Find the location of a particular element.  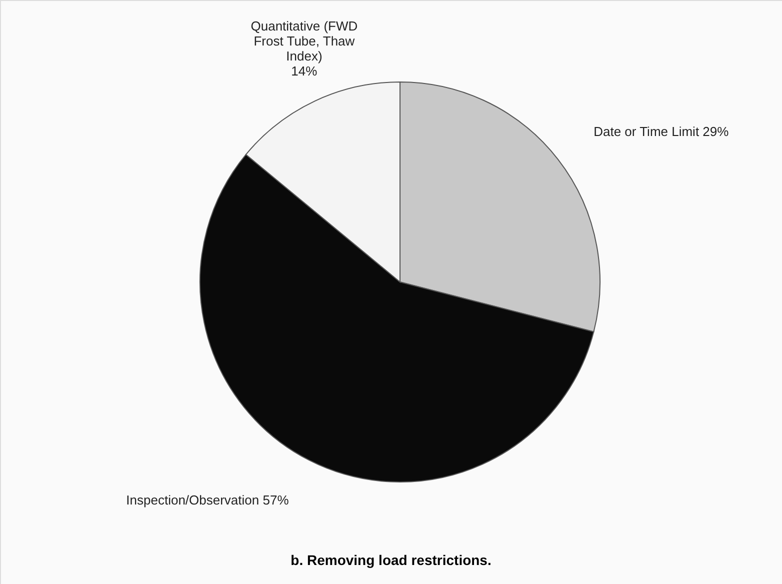

slice-label: Quantitative (FWD Frost Tube, Thaw Index) is located at coordinates (304, 41).